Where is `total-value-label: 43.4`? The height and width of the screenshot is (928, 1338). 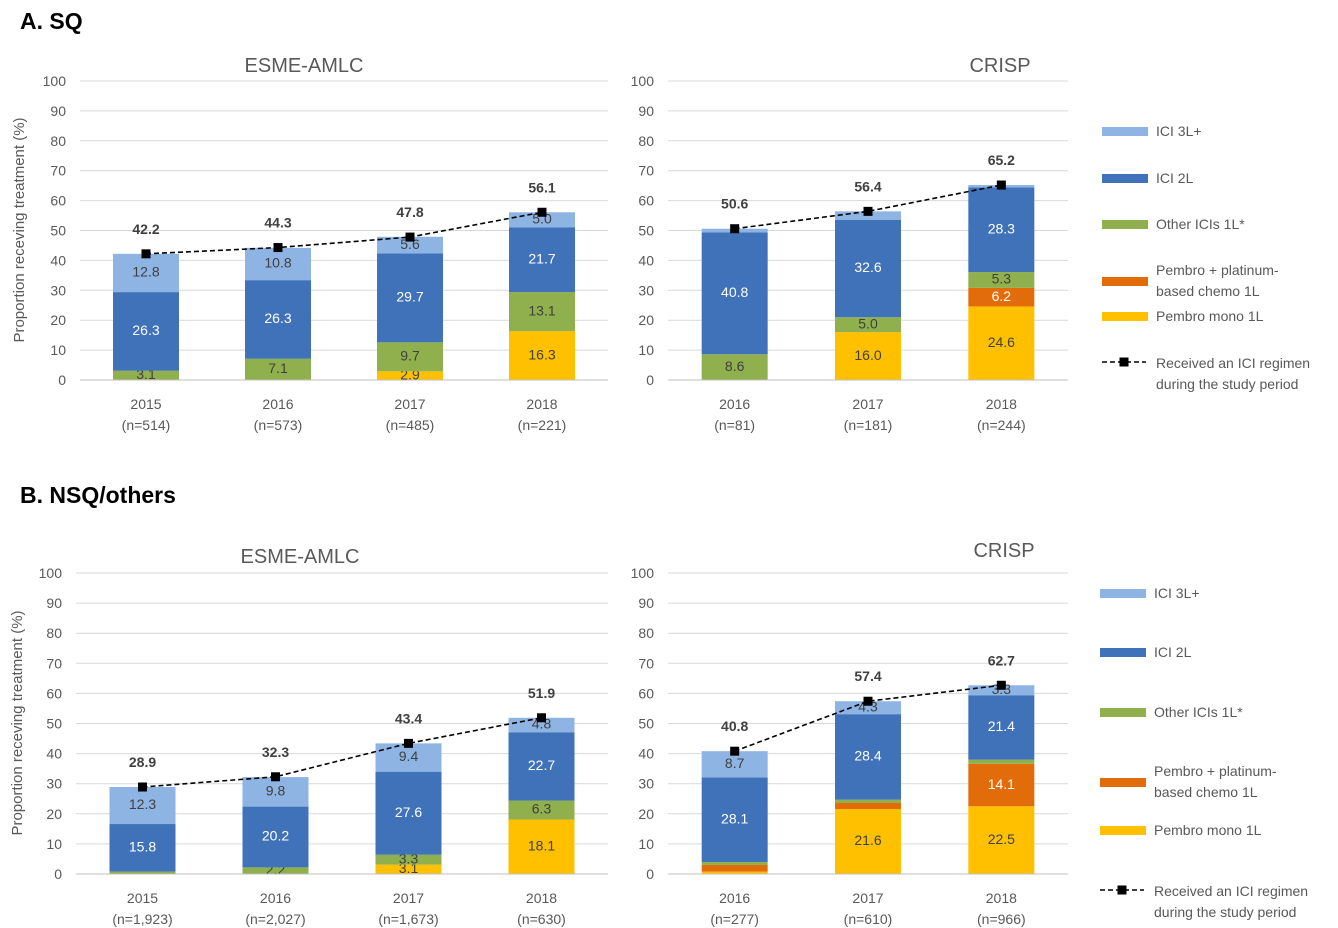 total-value-label: 43.4 is located at coordinates (408, 718).